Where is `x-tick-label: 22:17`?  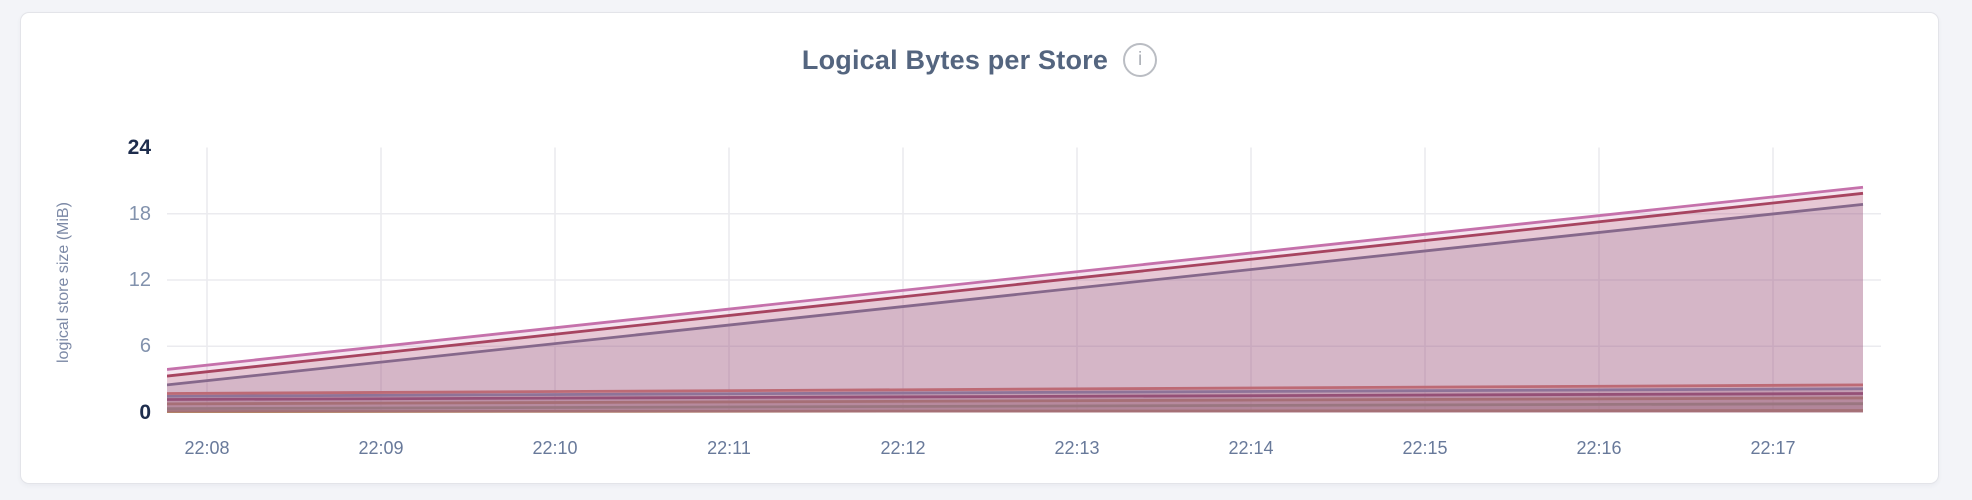 x-tick-label: 22:17 is located at coordinates (1773, 448).